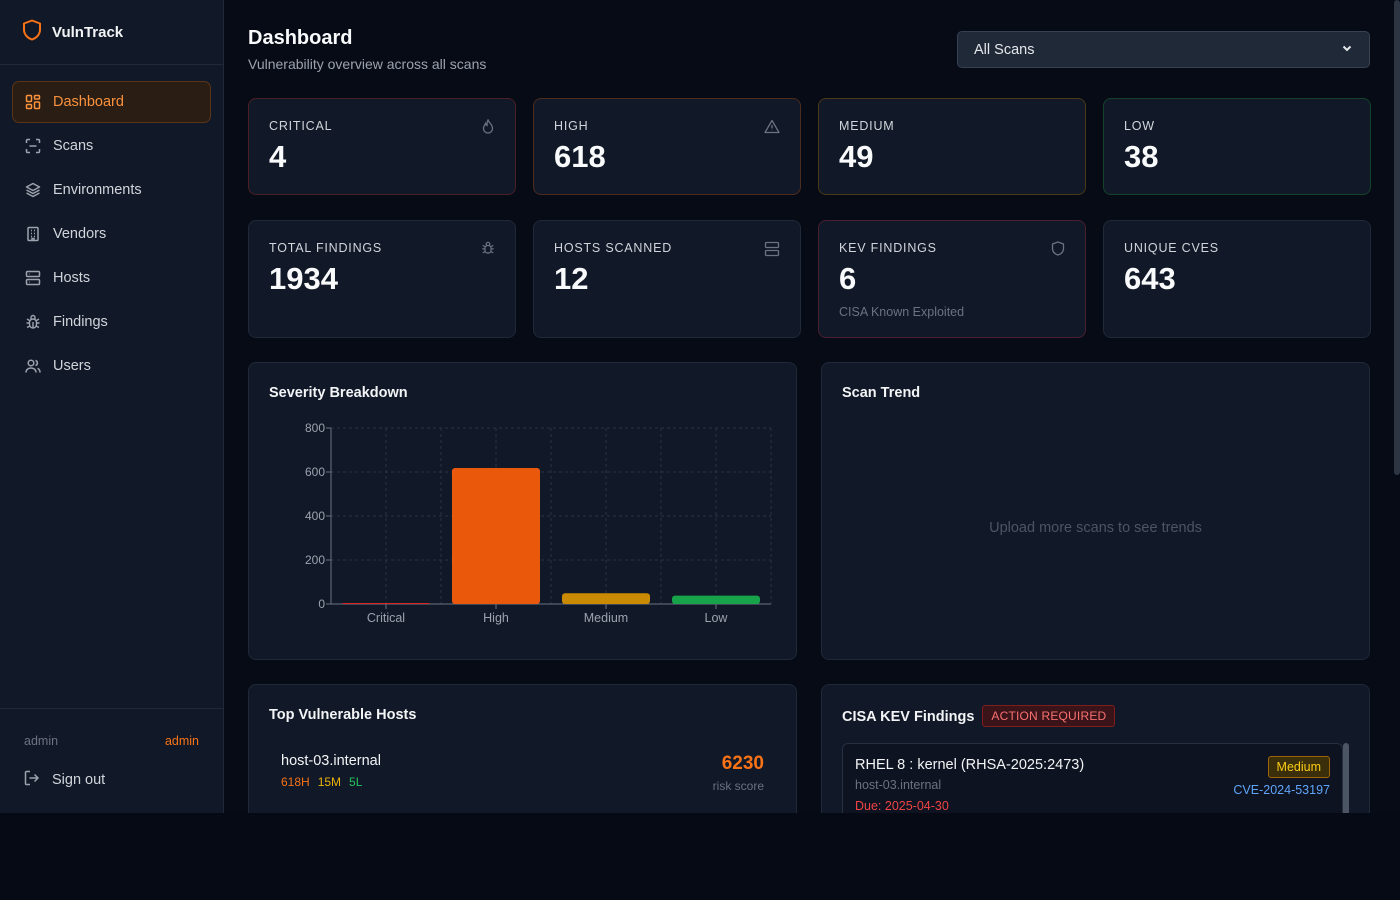 This screenshot has width=1400, height=900. I want to click on sidebar-item-dashboard: Dashboard, so click(111, 102).